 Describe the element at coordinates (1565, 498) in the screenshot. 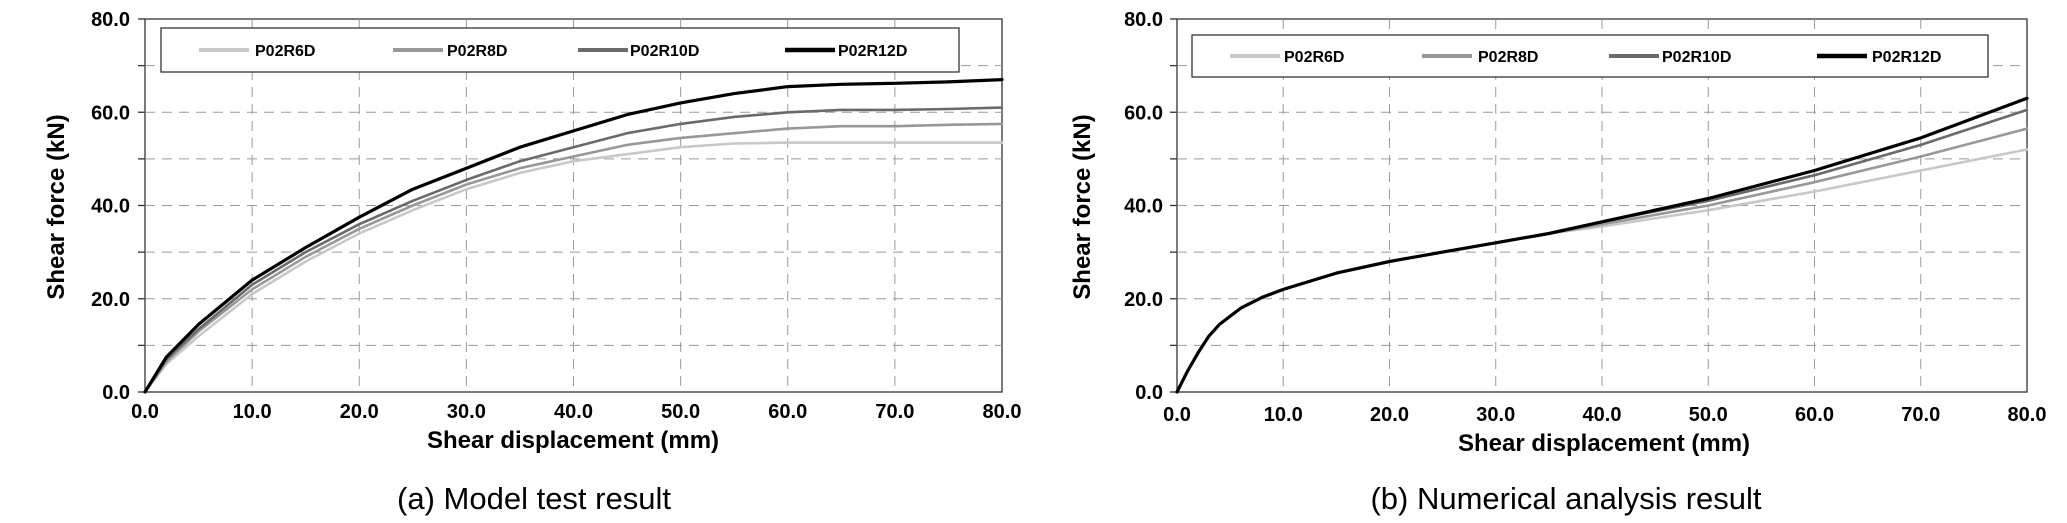

I see `figure-caption: (b) Numerical analysis result` at that location.